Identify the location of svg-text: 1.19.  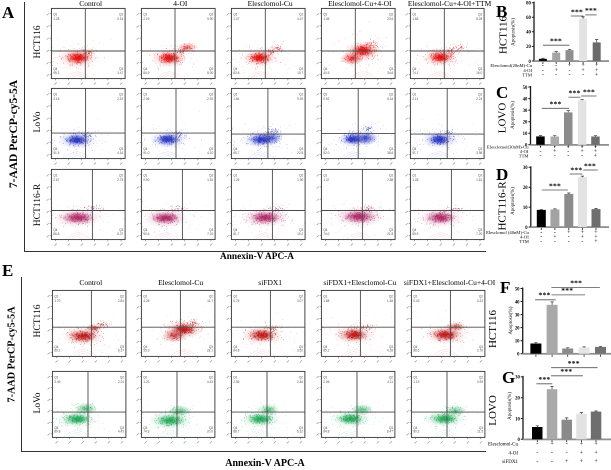
(416, 382).